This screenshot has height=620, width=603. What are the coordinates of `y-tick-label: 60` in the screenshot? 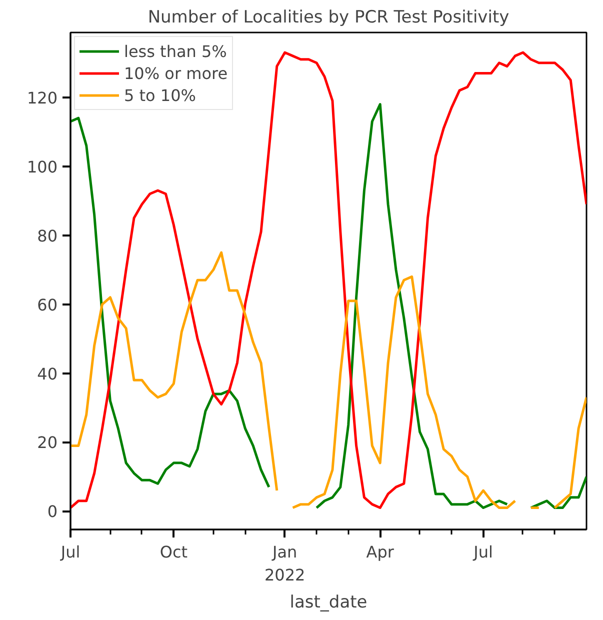 It's located at (47, 304).